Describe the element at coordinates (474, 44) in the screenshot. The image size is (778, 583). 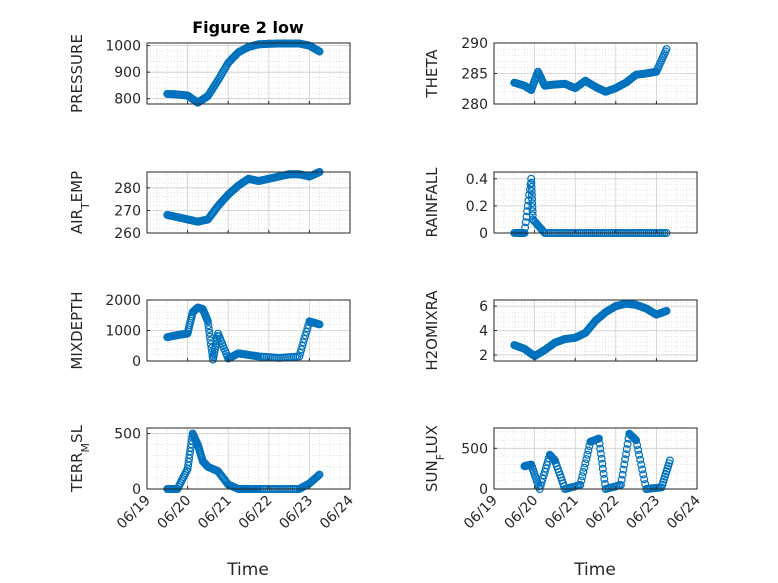
I see `y-tick-label: 290` at that location.